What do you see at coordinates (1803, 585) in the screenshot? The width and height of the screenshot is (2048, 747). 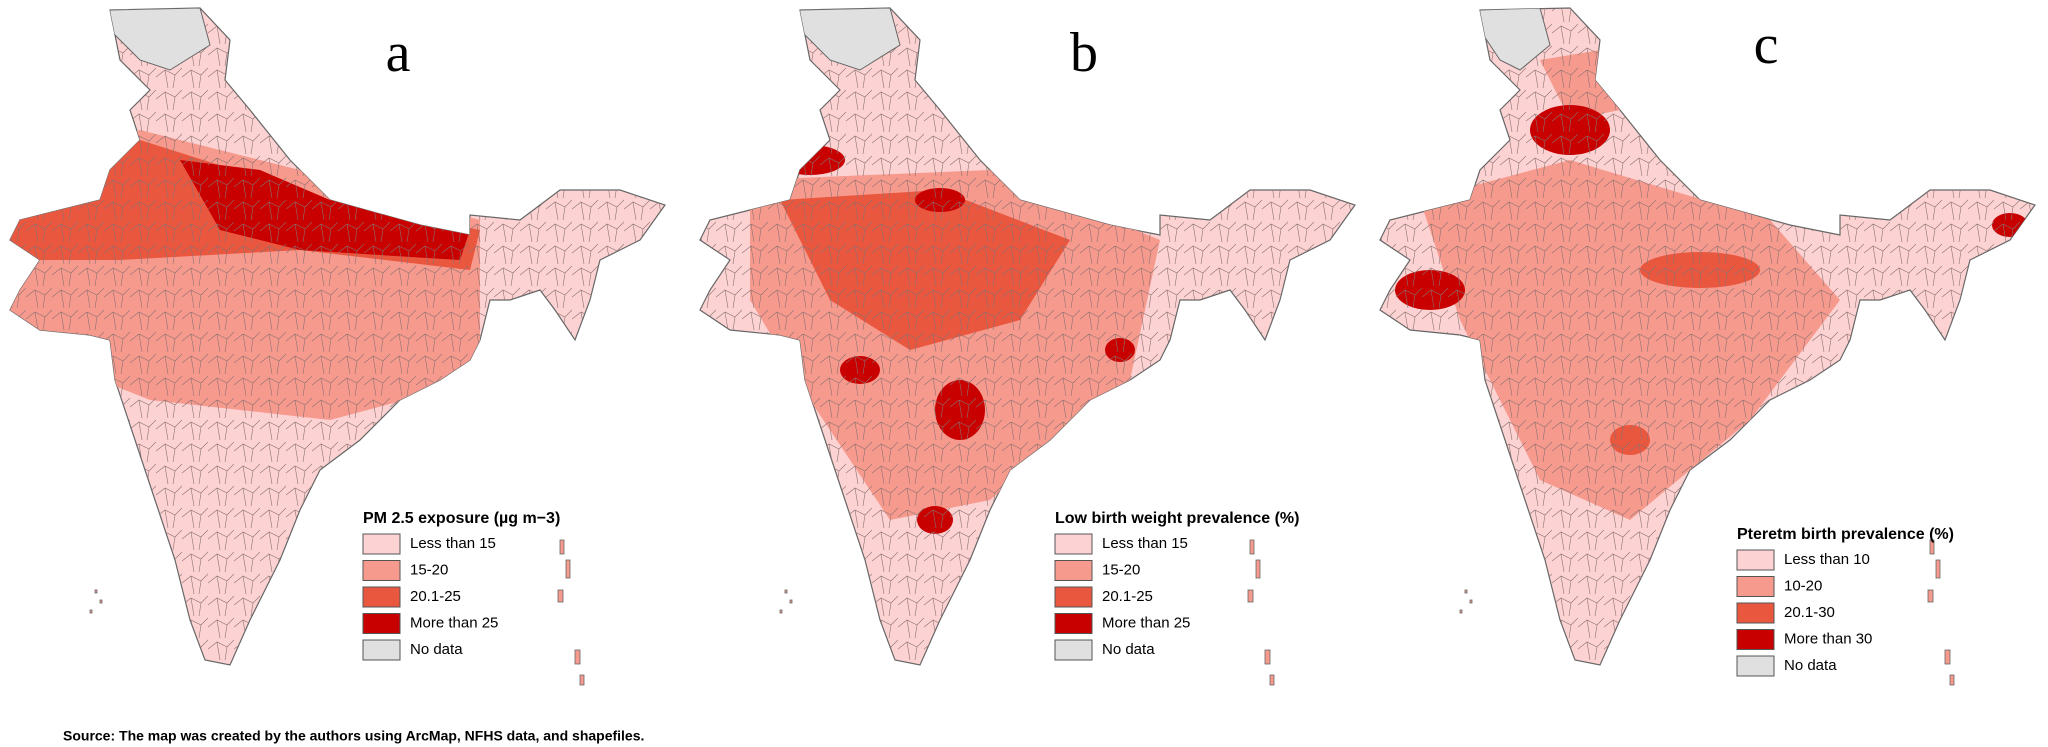 I see `legend-label: 10-20` at bounding box center [1803, 585].